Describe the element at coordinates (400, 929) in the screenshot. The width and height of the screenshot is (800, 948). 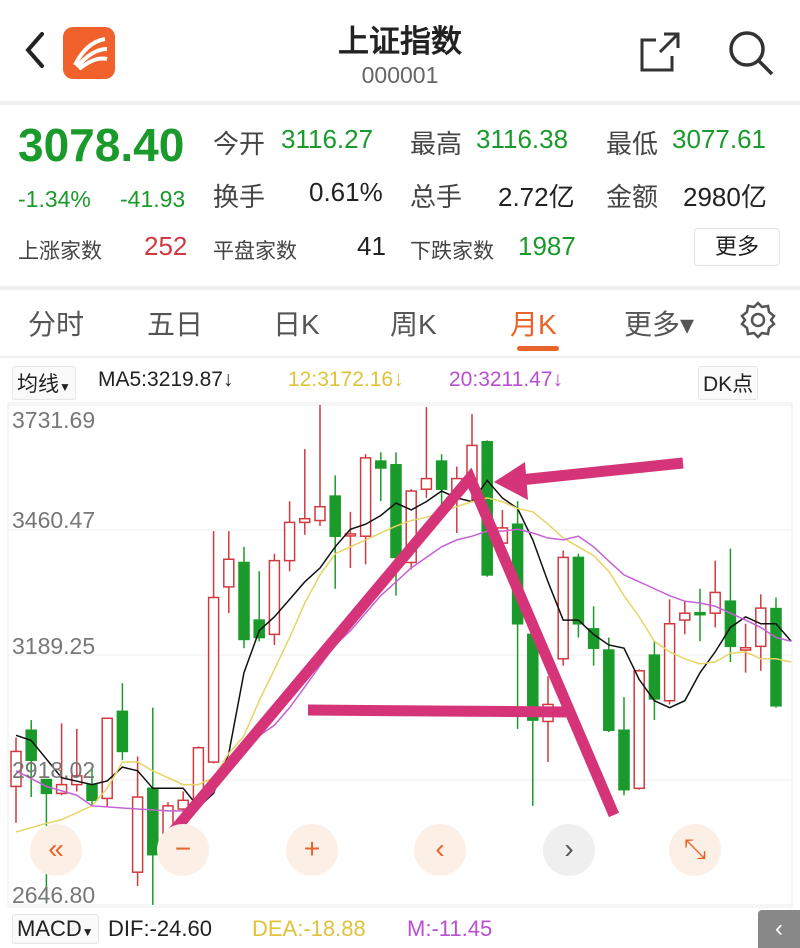
I see `macd-row: MACD▼ DIF:-24.60 DEA:-18.88 M:-11.45 ‹` at that location.